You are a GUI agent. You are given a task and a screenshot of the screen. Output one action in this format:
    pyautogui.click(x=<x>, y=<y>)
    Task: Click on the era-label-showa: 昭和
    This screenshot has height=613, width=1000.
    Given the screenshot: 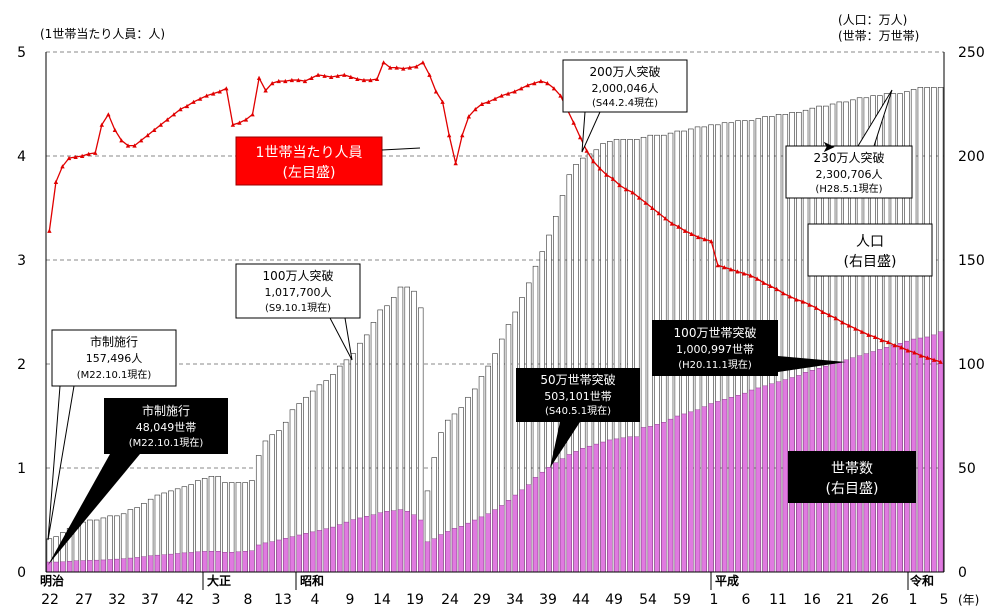 What is the action you would take?
    pyautogui.click(x=312, y=580)
    